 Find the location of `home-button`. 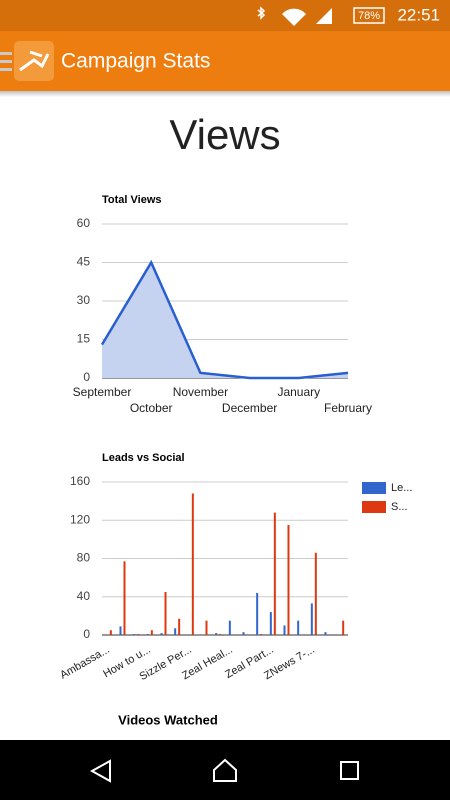

home-button is located at coordinates (225, 770).